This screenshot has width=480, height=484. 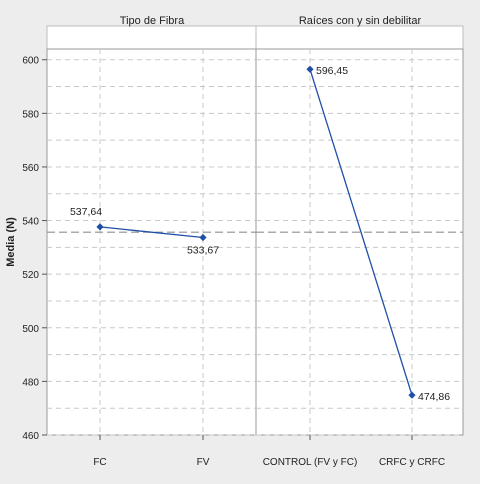 I want to click on y-tick-label: 580, so click(x=30, y=114).